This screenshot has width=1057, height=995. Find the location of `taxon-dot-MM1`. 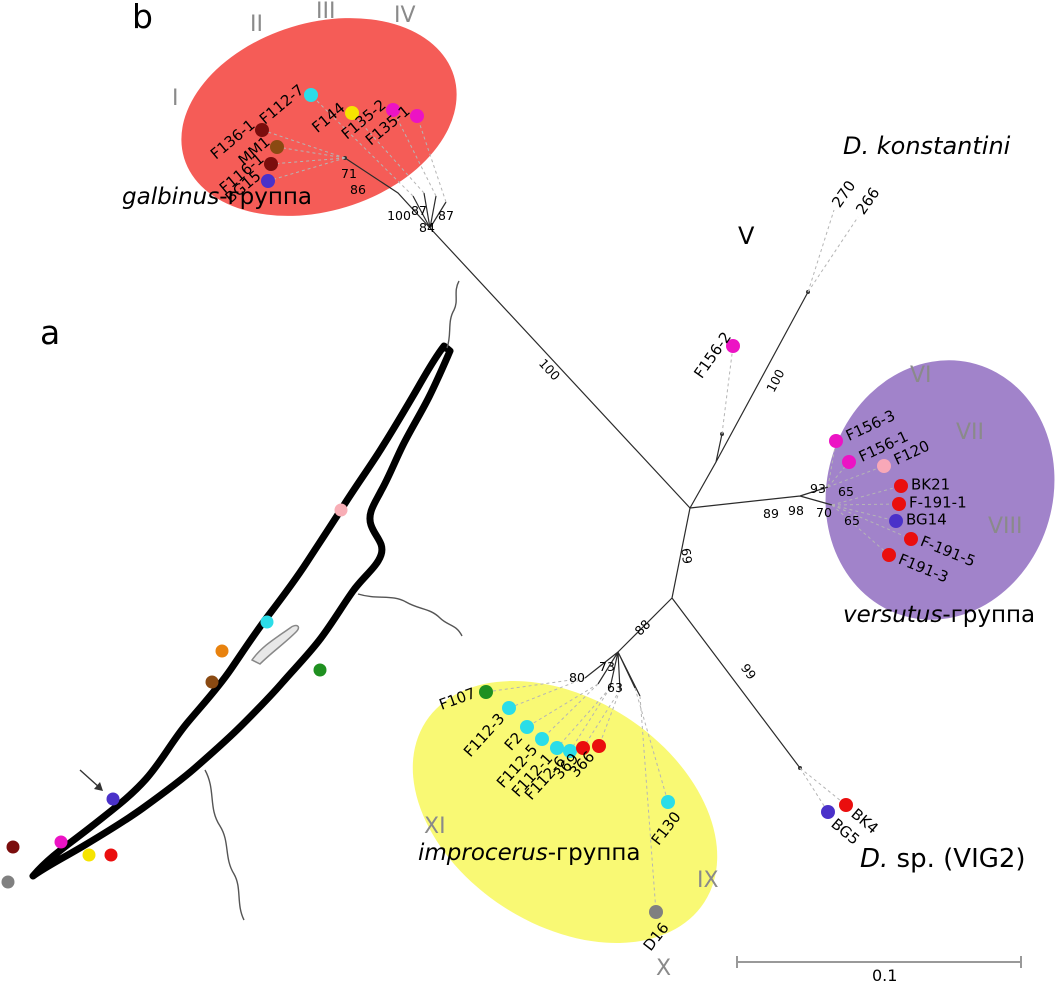

taxon-dot-MM1 is located at coordinates (277, 147).